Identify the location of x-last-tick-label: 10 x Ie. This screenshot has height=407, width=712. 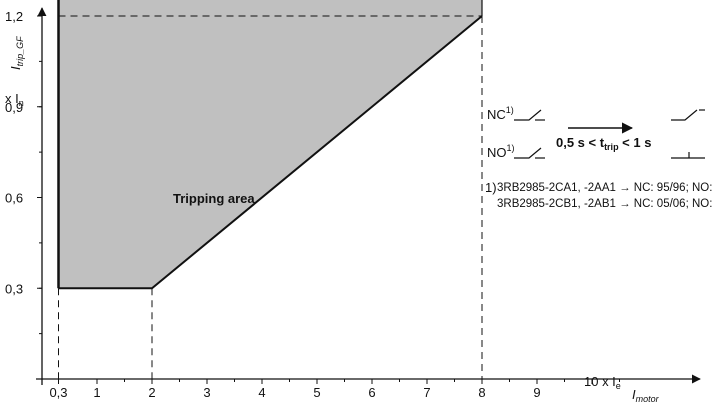
(602, 382).